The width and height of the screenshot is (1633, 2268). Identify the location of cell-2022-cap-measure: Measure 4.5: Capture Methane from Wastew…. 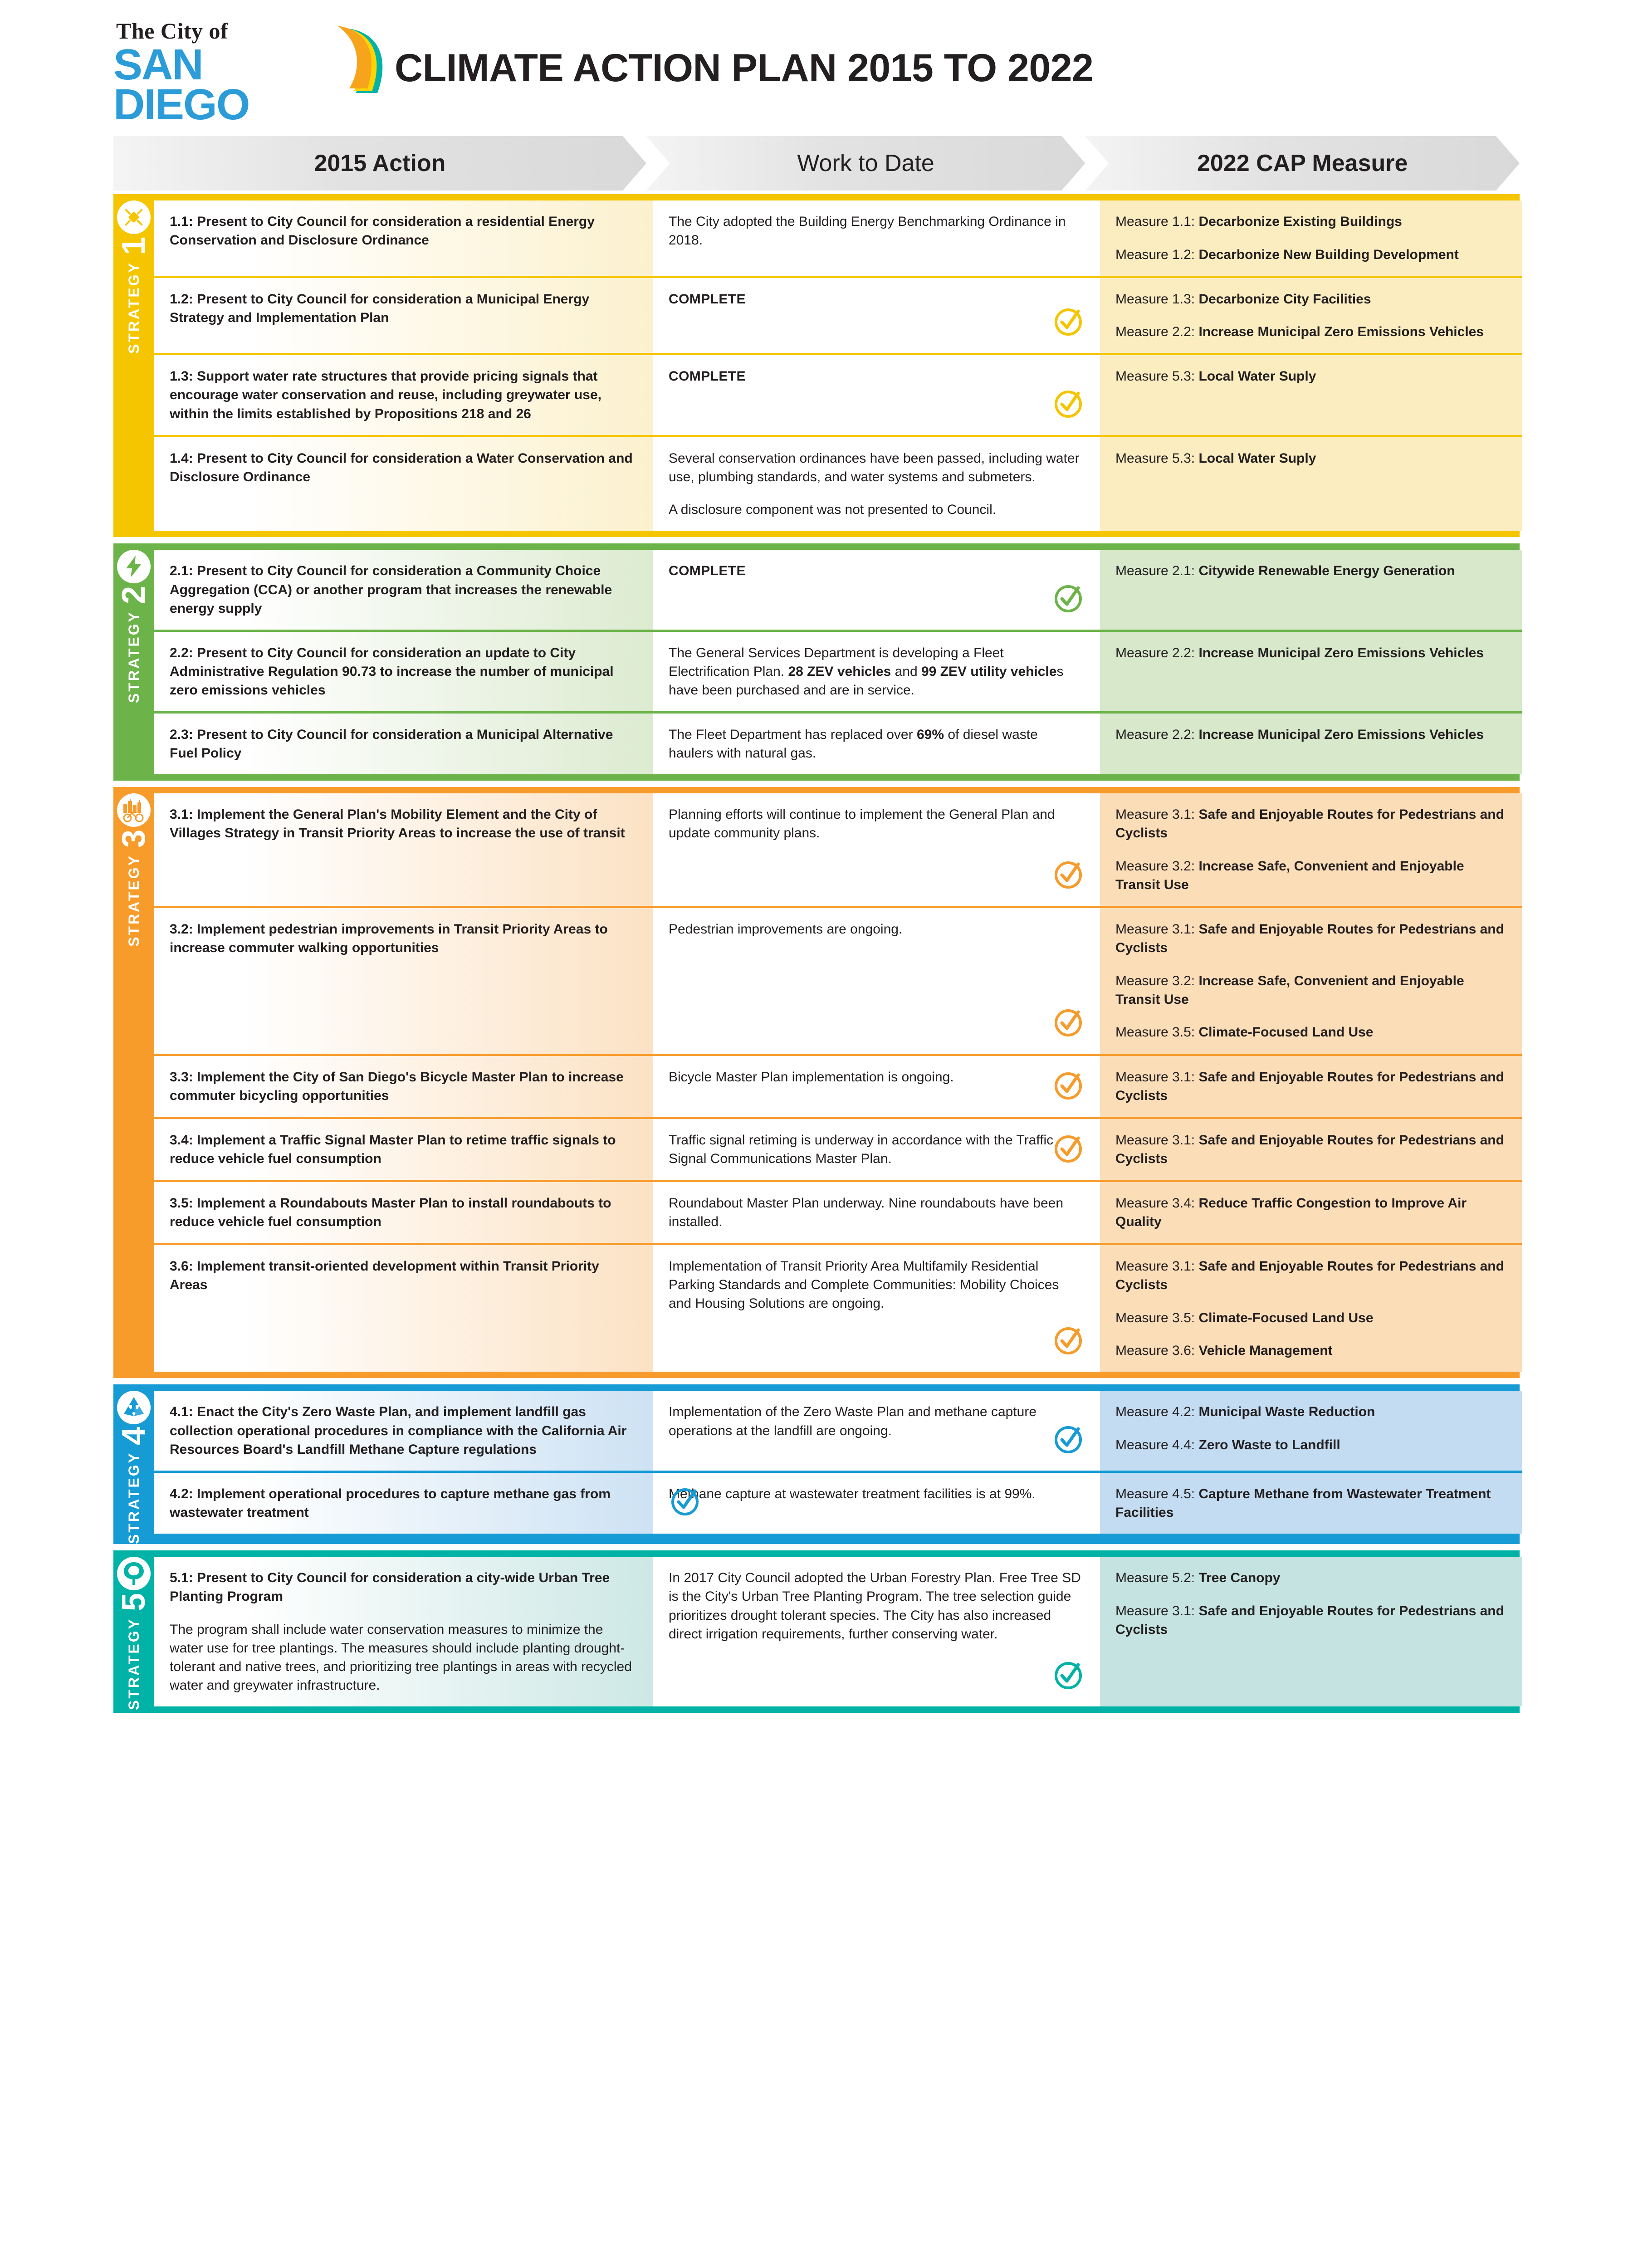
(1311, 1503).